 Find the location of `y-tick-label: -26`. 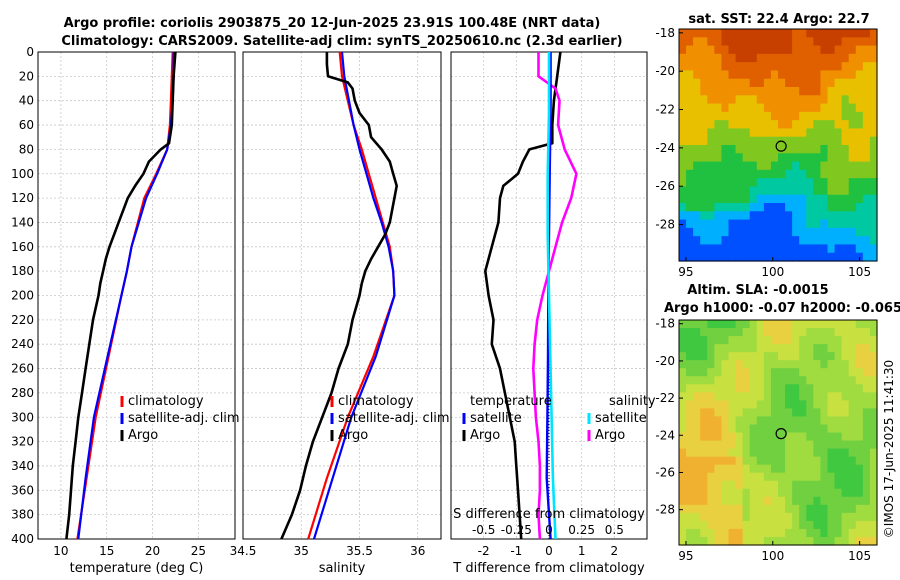

y-tick-label: -26 is located at coordinates (665, 186).